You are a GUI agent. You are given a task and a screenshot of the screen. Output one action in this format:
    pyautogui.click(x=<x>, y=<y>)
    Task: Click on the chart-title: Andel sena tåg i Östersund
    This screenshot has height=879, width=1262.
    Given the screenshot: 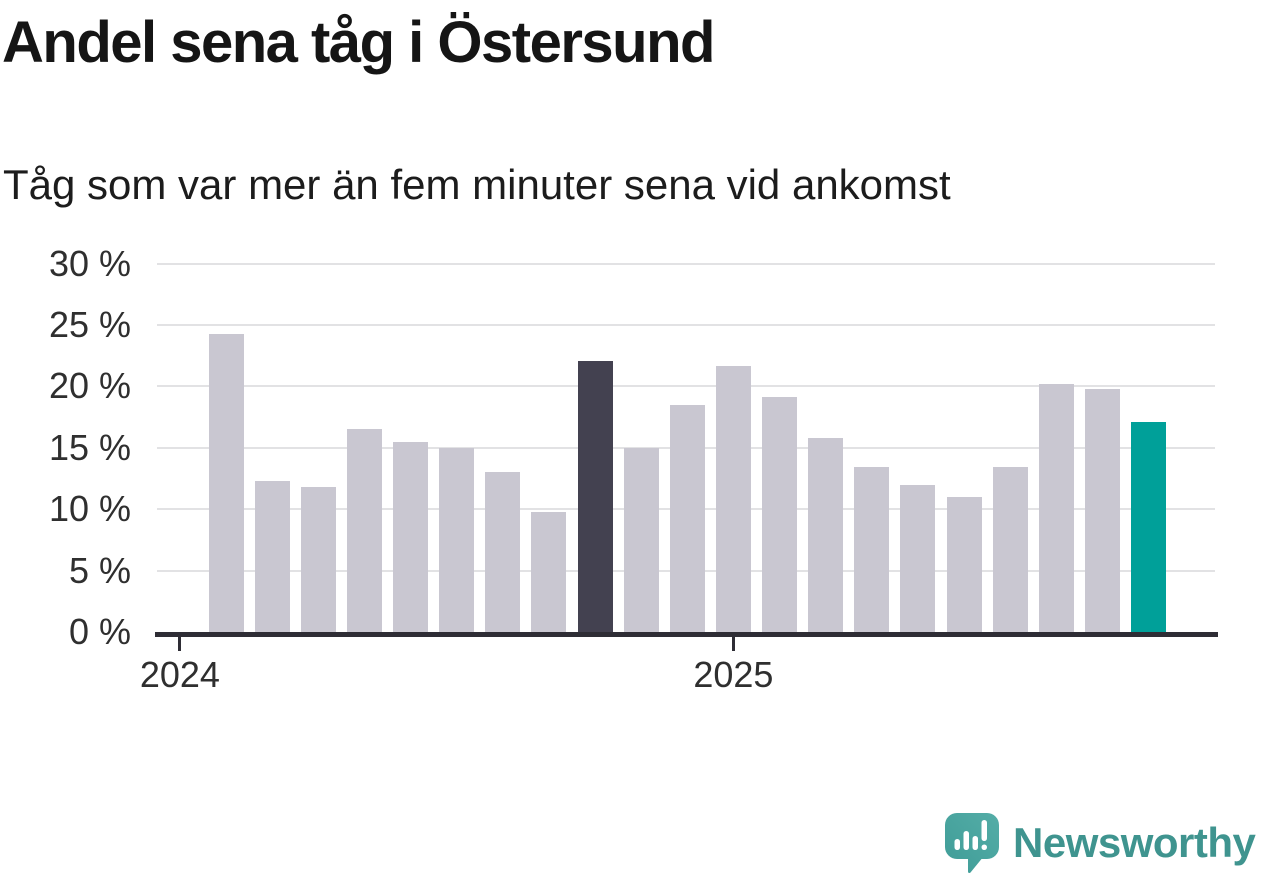 What is the action you would take?
    pyautogui.click(x=358, y=42)
    